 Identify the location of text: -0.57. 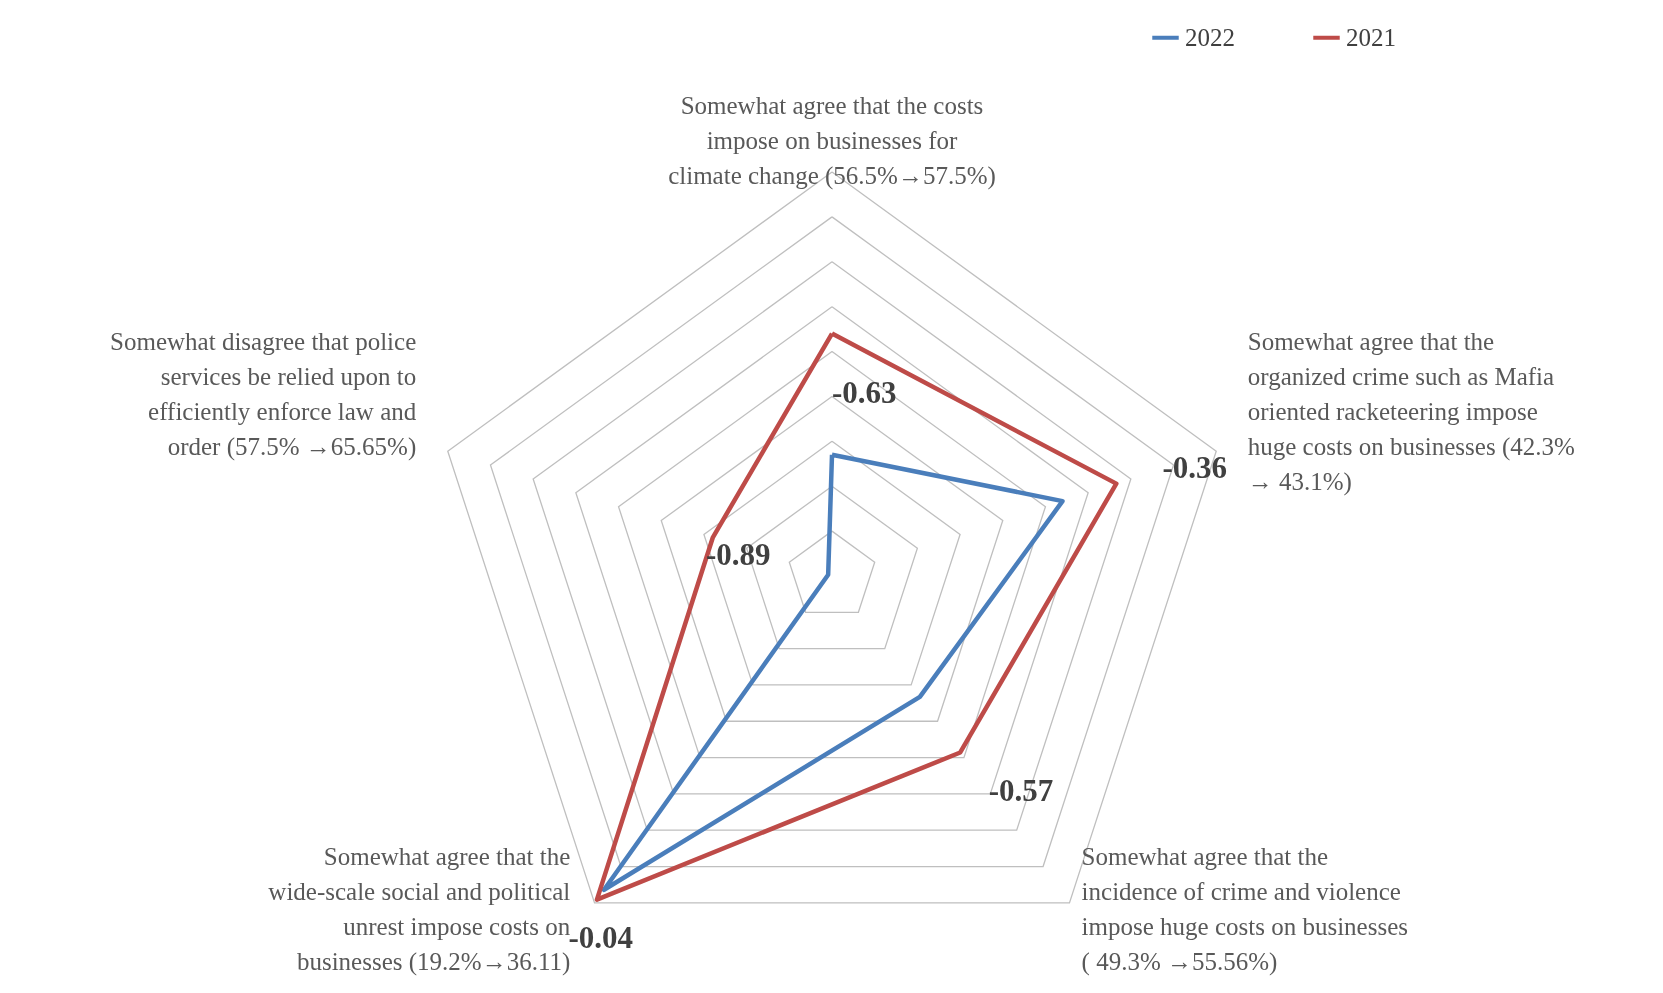
(1021, 790).